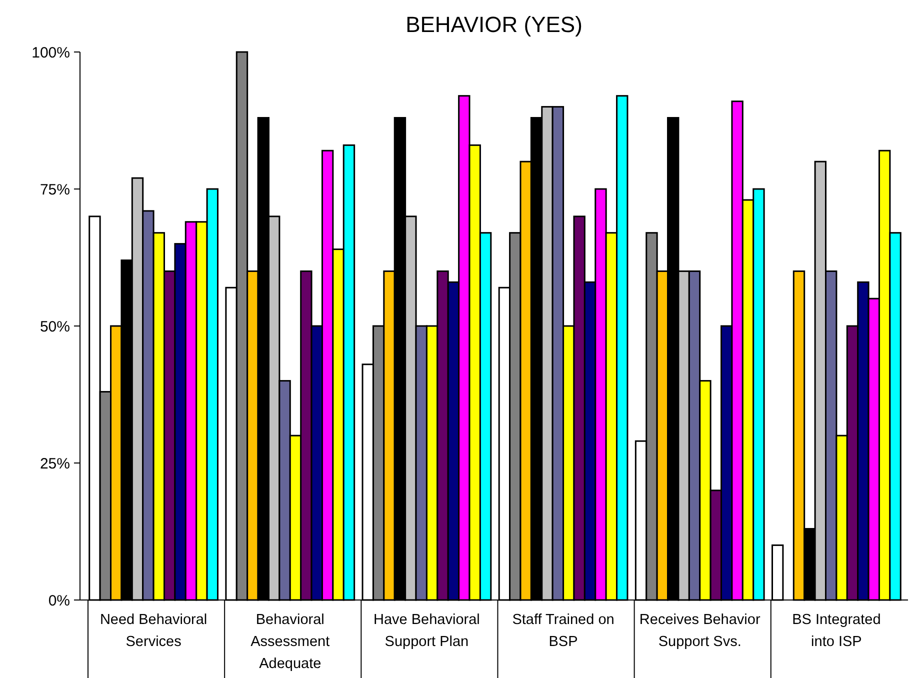  I want to click on chart-title: BEHAVIOR (YES), so click(494, 24).